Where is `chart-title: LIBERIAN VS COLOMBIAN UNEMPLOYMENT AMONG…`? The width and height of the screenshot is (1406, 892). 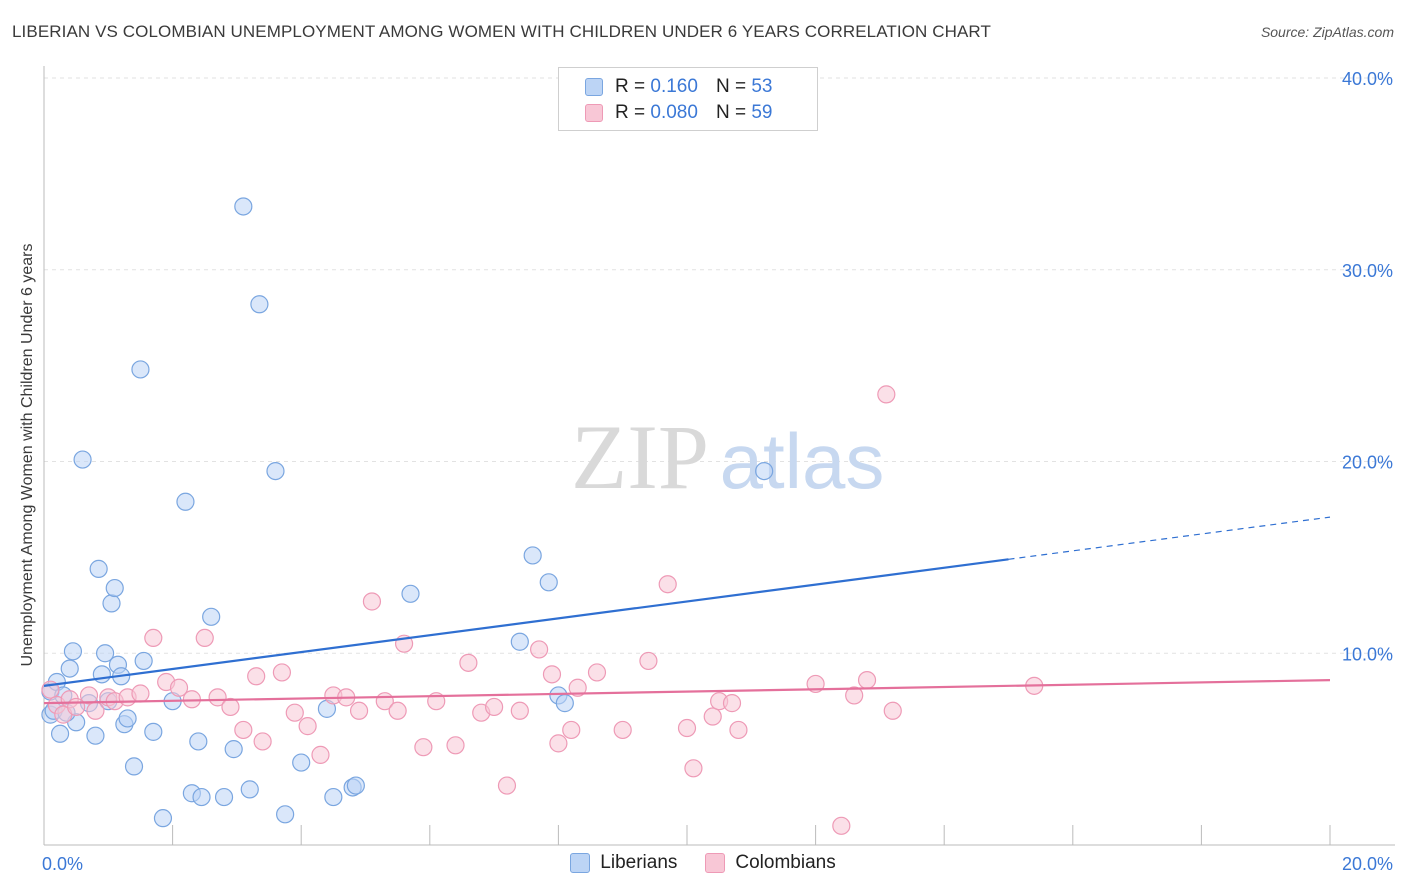
chart-title: LIBERIAN VS COLOMBIAN UNEMPLOYMENT AMONG… is located at coordinates (501, 31).